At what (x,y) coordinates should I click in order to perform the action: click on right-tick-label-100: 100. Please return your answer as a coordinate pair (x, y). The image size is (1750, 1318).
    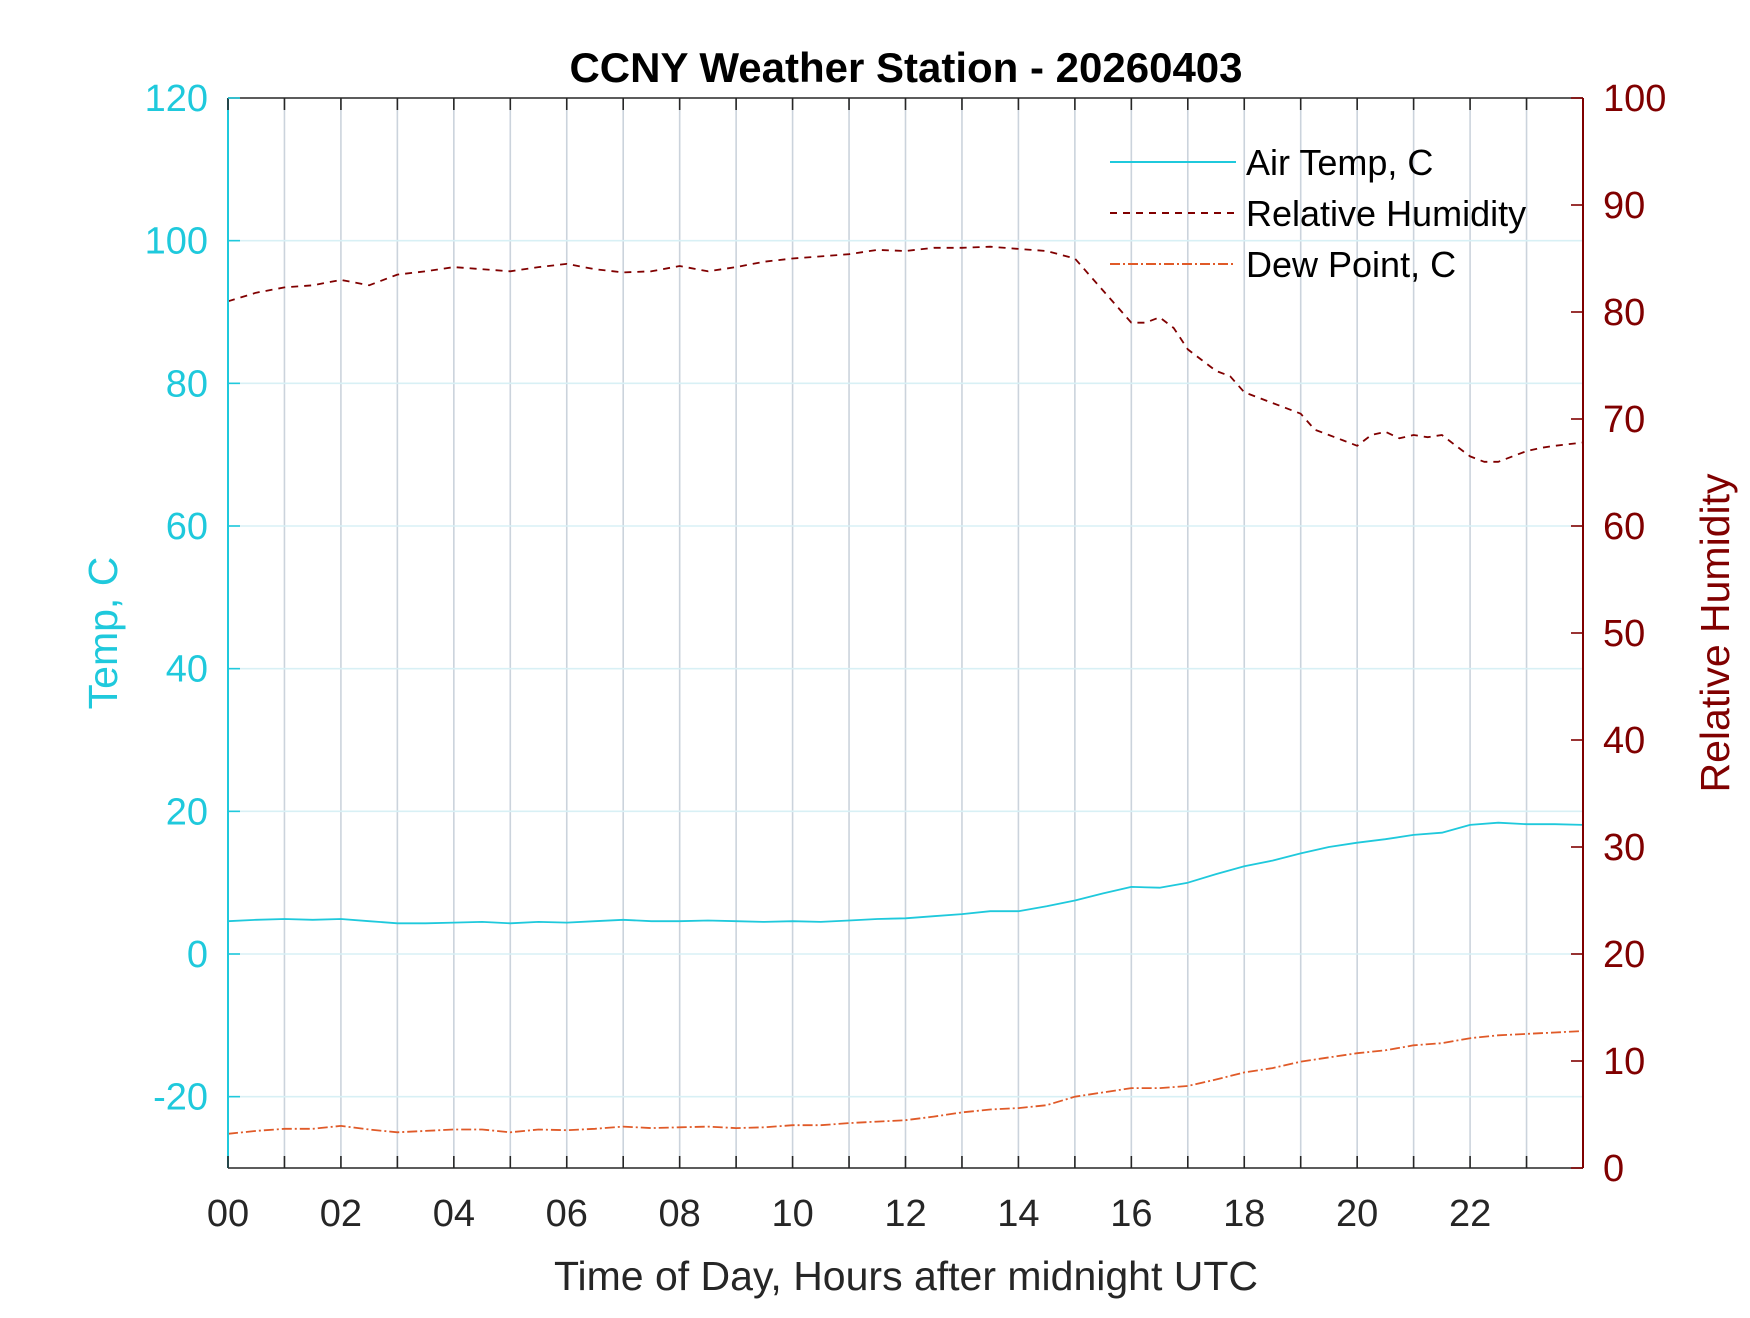
    Looking at the image, I should click on (1634, 99).